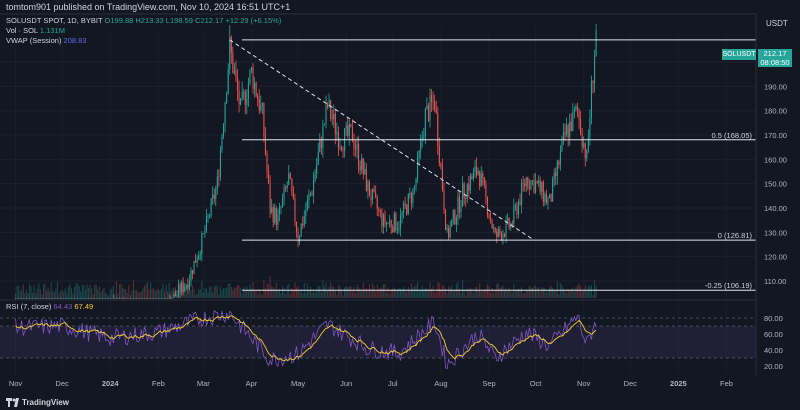  Describe the element at coordinates (773, 334) in the screenshot. I see `rsi-tick-label: 60.00` at that location.